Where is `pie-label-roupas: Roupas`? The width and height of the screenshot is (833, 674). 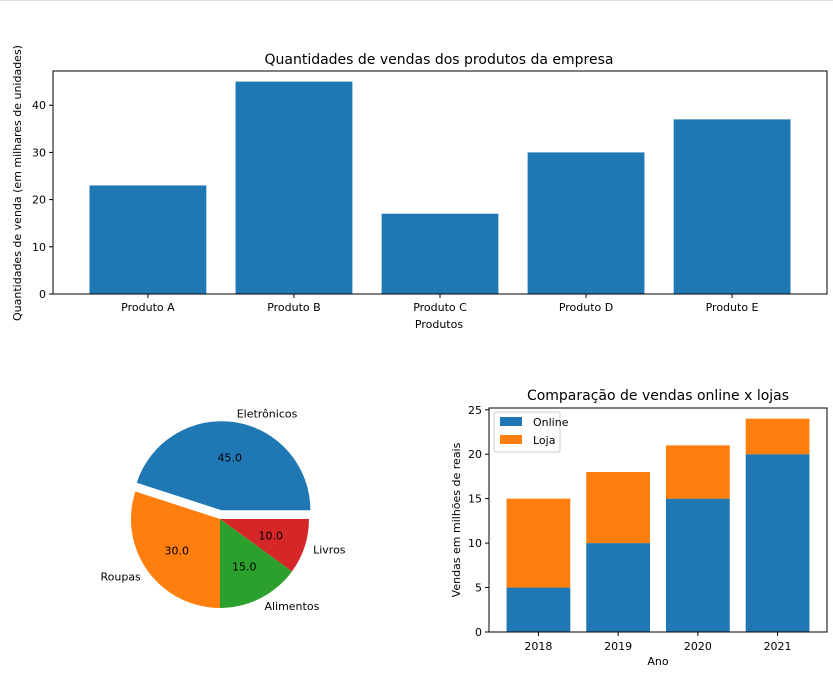 pie-label-roupas: Roupas is located at coordinates (120, 577).